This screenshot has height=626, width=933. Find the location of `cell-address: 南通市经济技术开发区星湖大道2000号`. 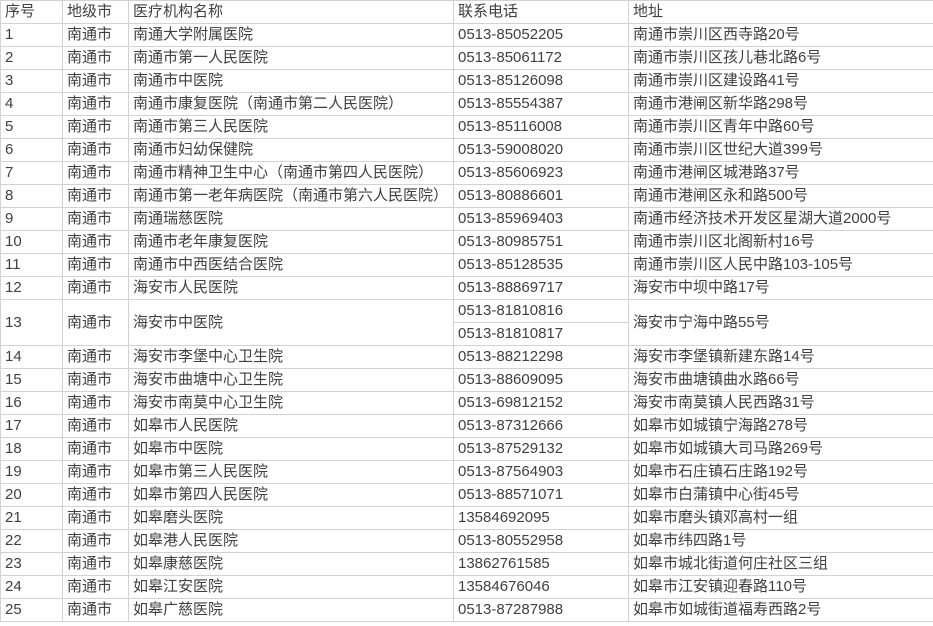

cell-address: 南通市经济技术开发区星湖大道2000号 is located at coordinates (780, 219).